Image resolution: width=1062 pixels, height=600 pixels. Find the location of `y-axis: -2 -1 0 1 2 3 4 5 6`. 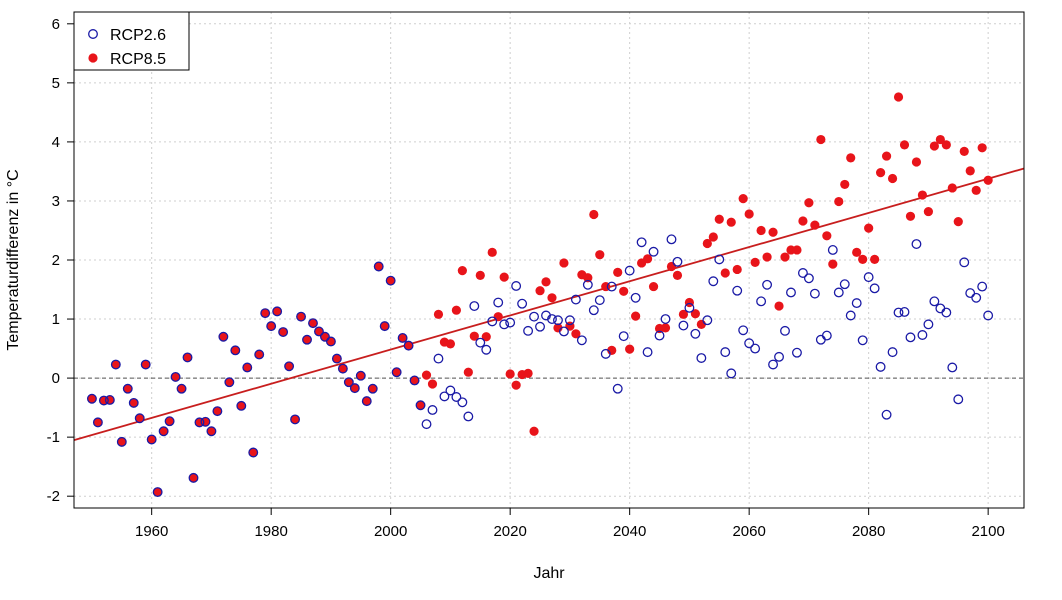

y-axis: -2 -1 0 1 2 3 4 5 6 is located at coordinates (60, 260).